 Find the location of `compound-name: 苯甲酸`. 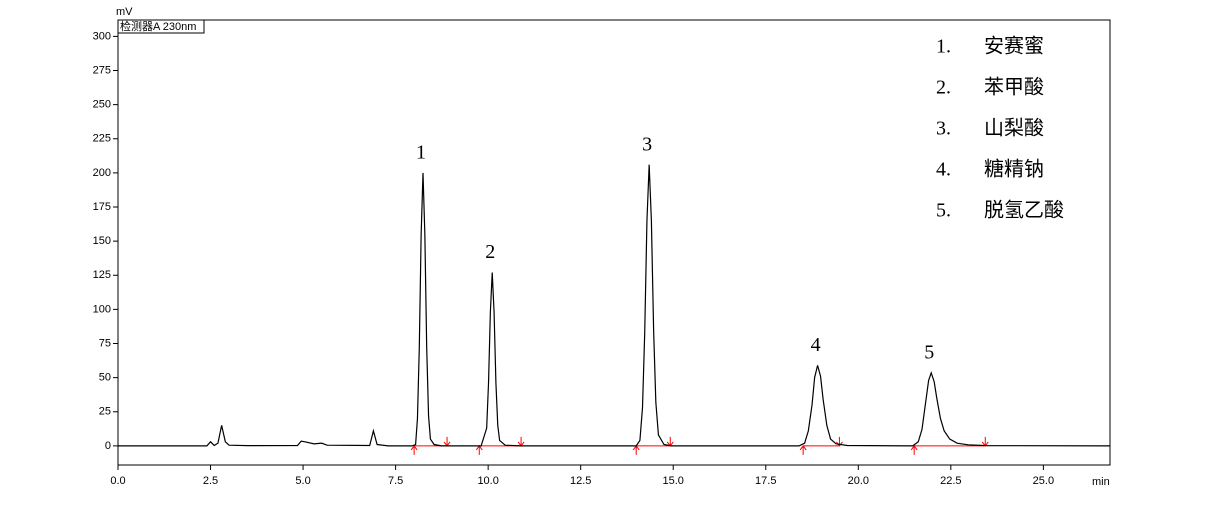

compound-name: 苯甲酸 is located at coordinates (1014, 87).